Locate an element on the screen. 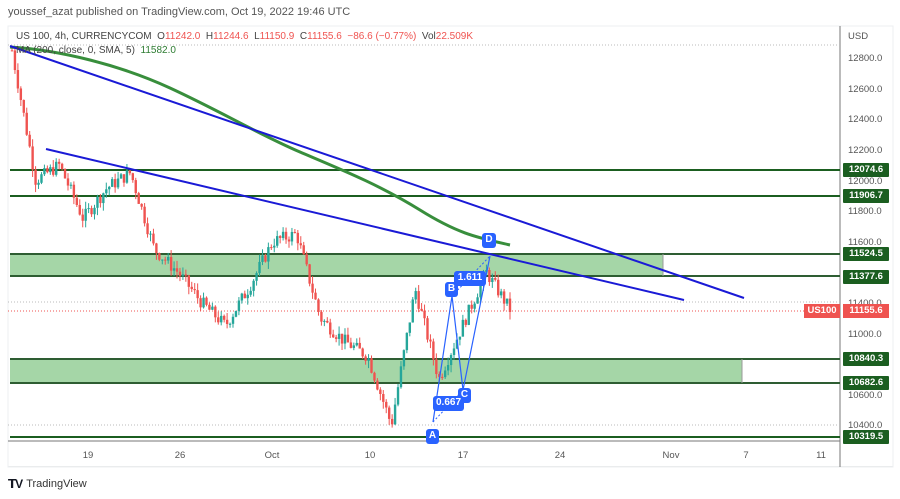 This screenshot has width=900, height=499. footer: 𝗧V TradingView is located at coordinates (47, 484).